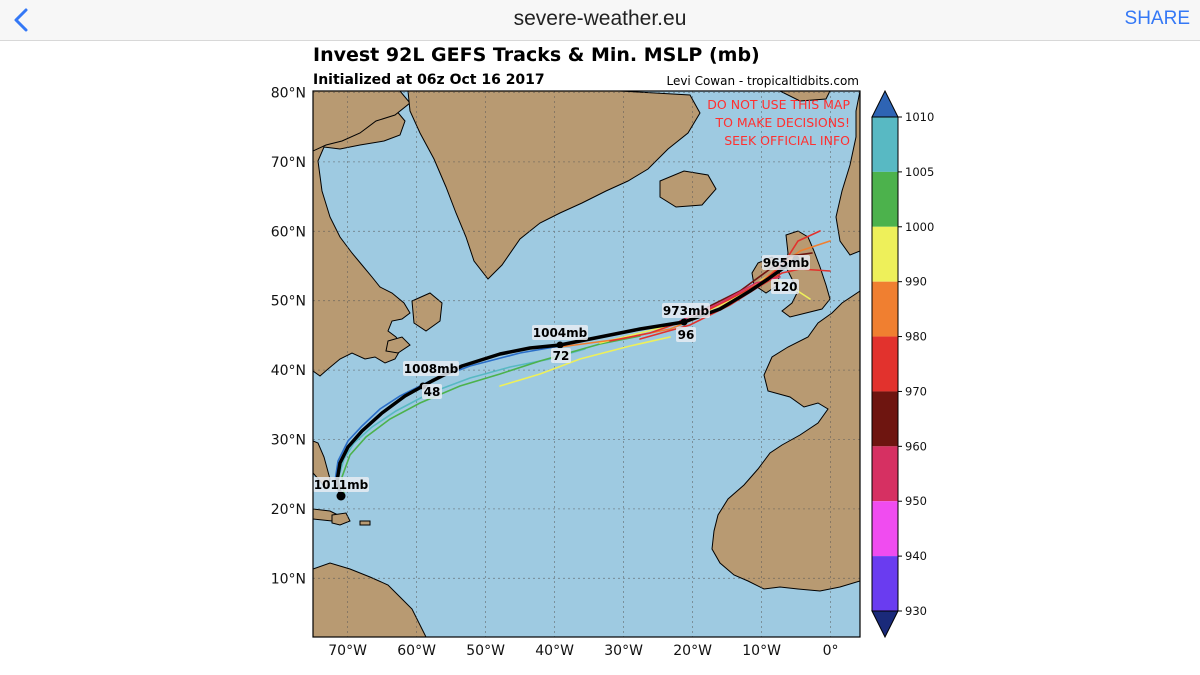 The height and width of the screenshot is (675, 1200). Describe the element at coordinates (288, 163) in the screenshot. I see `lat-label: 70°N` at that location.